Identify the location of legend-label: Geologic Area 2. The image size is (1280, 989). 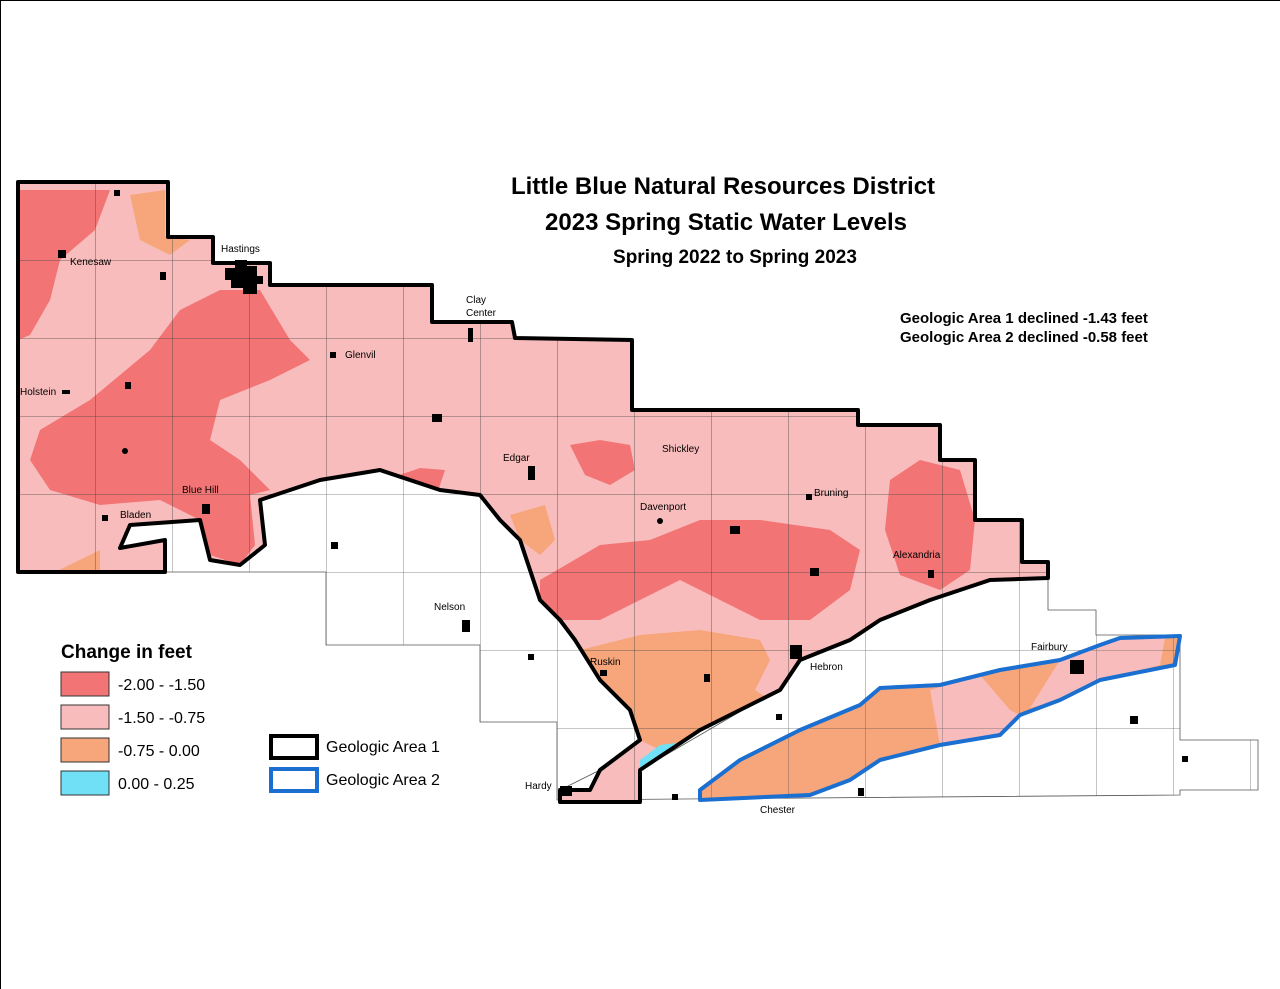
(383, 780).